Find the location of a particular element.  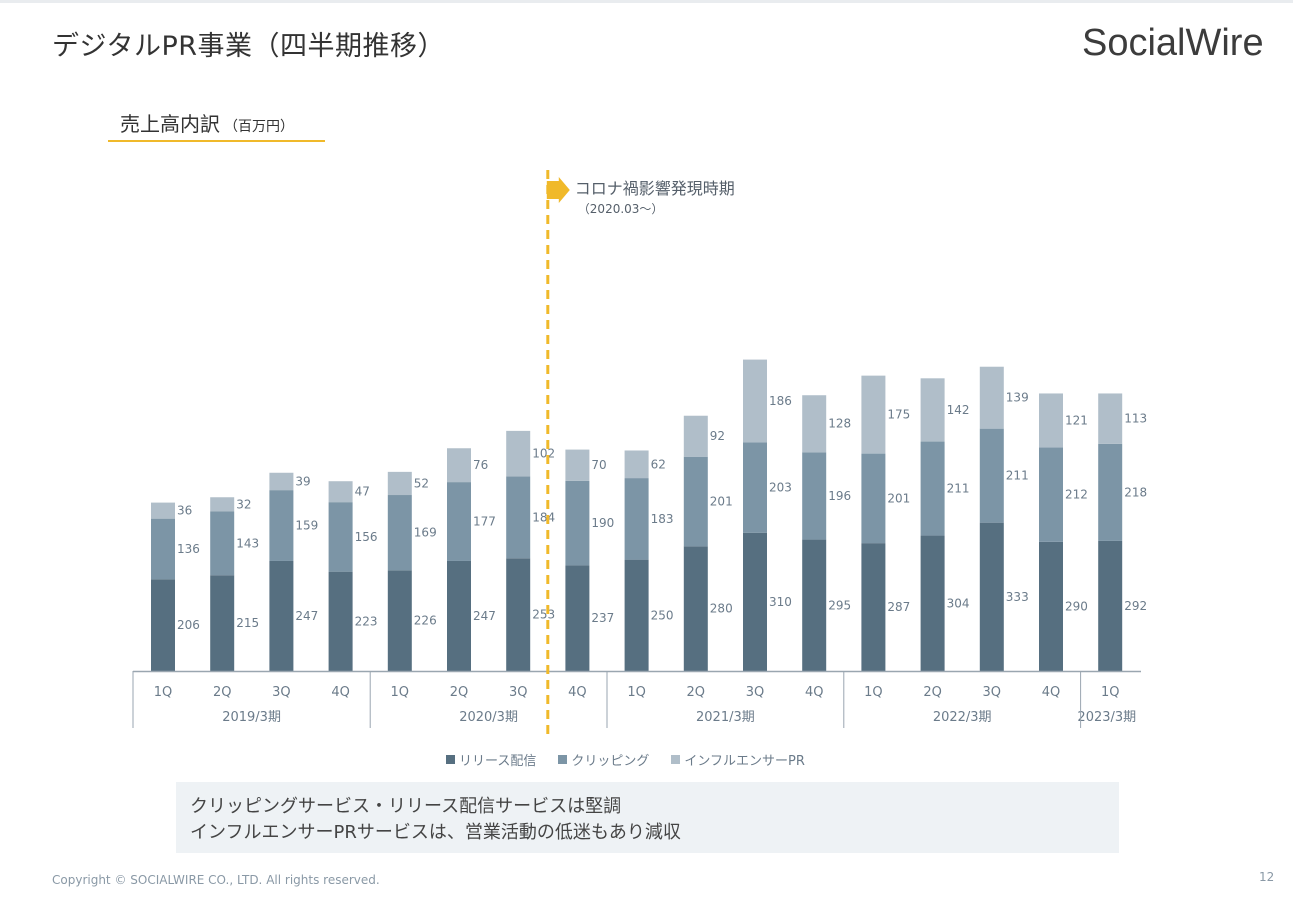

bar-value-label: 212 is located at coordinates (1076, 495).